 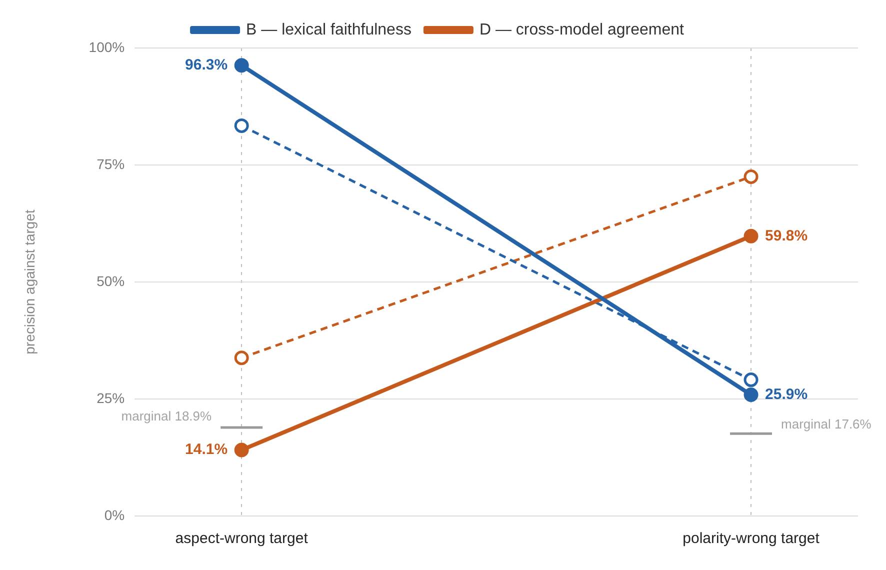 What do you see at coordinates (110, 280) in the screenshot?
I see `y-tick-label: 50%` at bounding box center [110, 280].